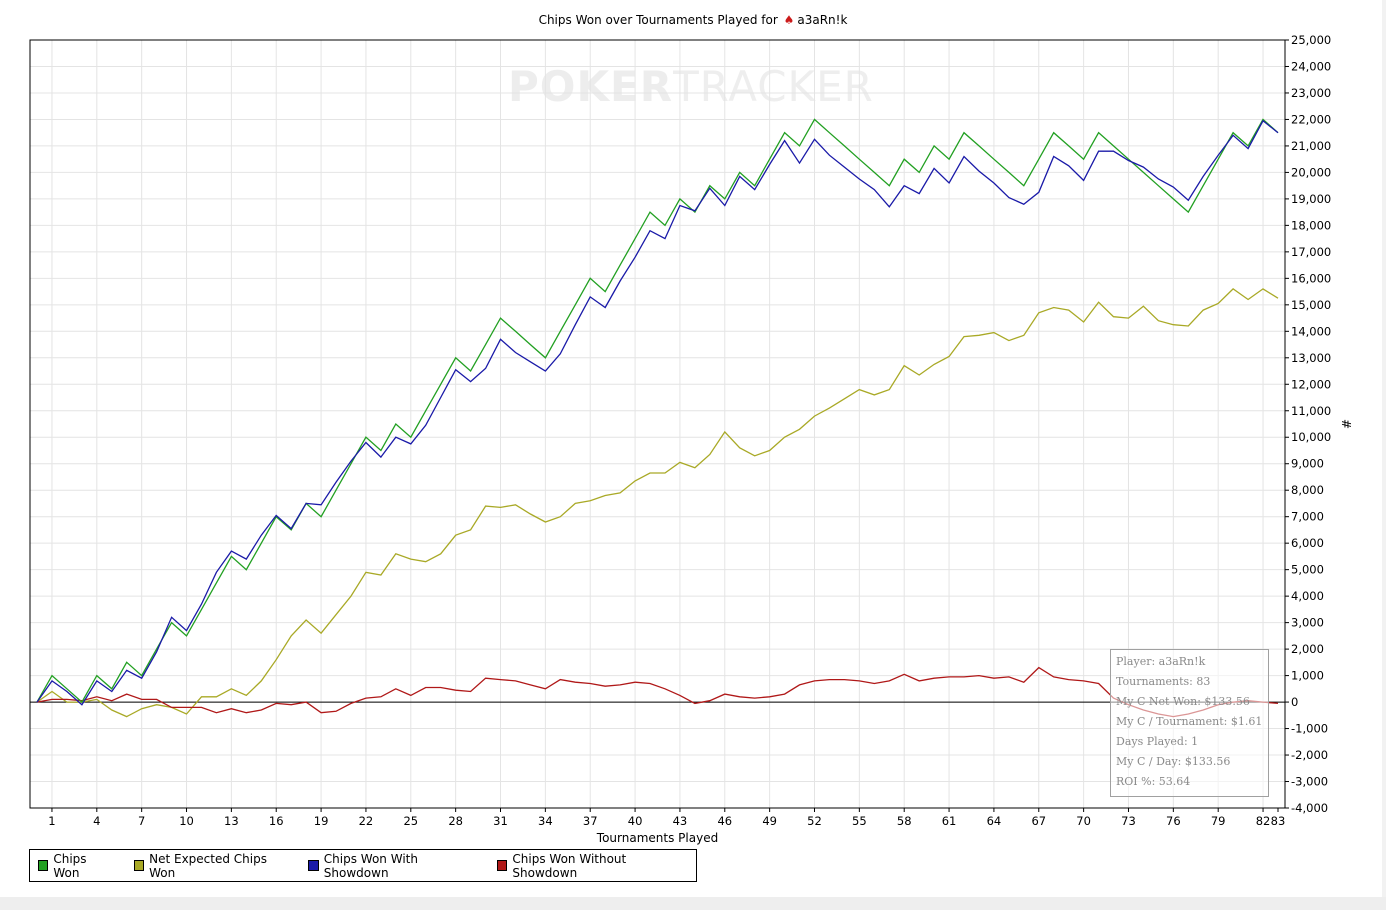  Describe the element at coordinates (1311, 40) in the screenshot. I see `y-tick-label: 25,000` at that location.